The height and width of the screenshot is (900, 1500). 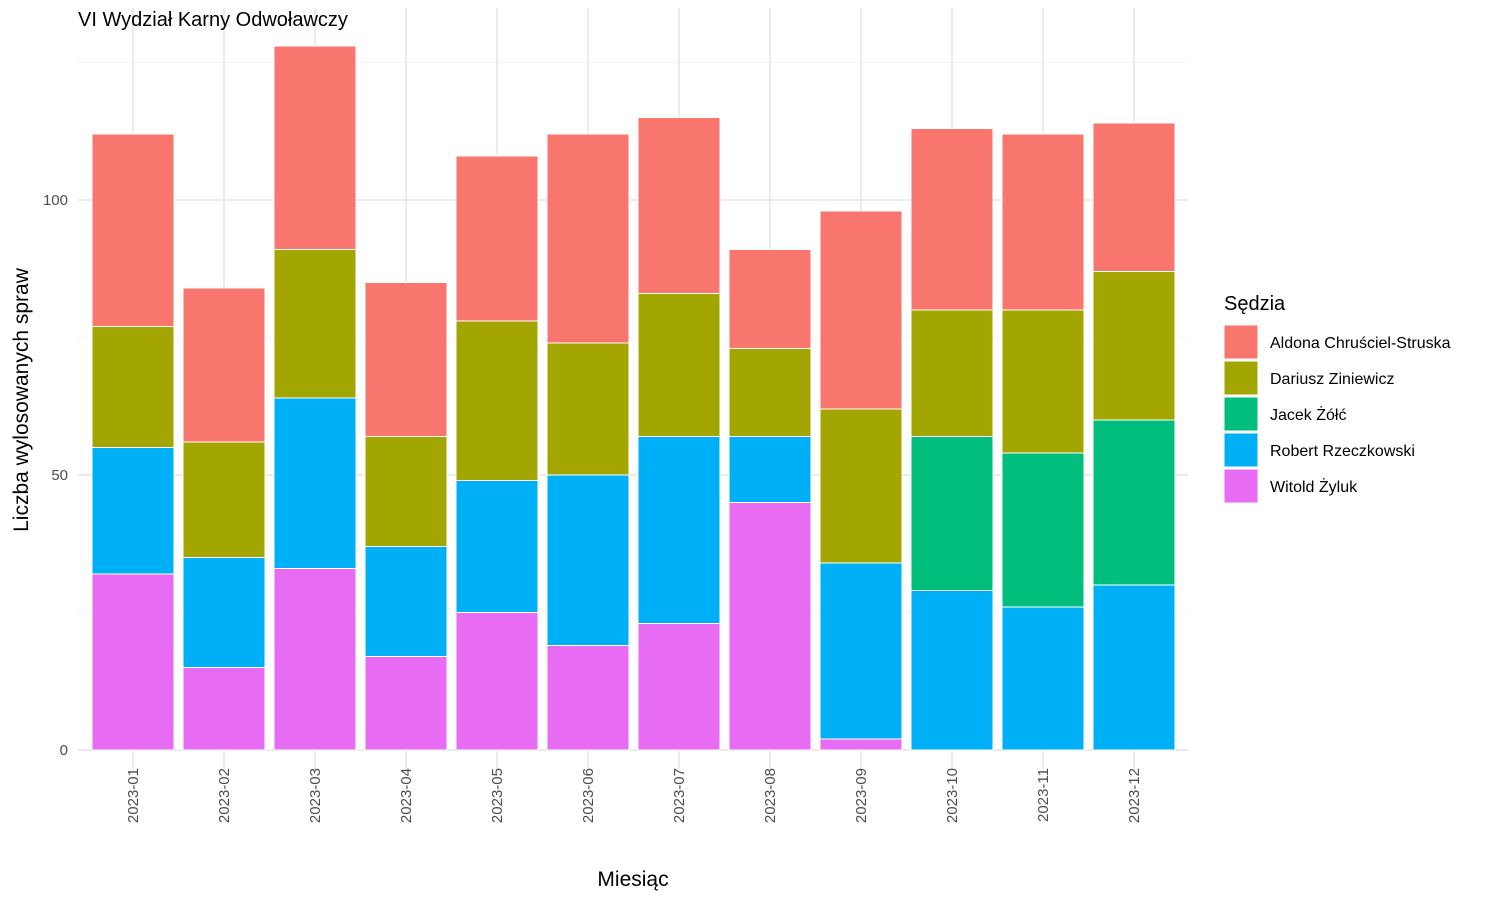 What do you see at coordinates (1314, 486) in the screenshot?
I see `legend-label: Witold Żyluk` at bounding box center [1314, 486].